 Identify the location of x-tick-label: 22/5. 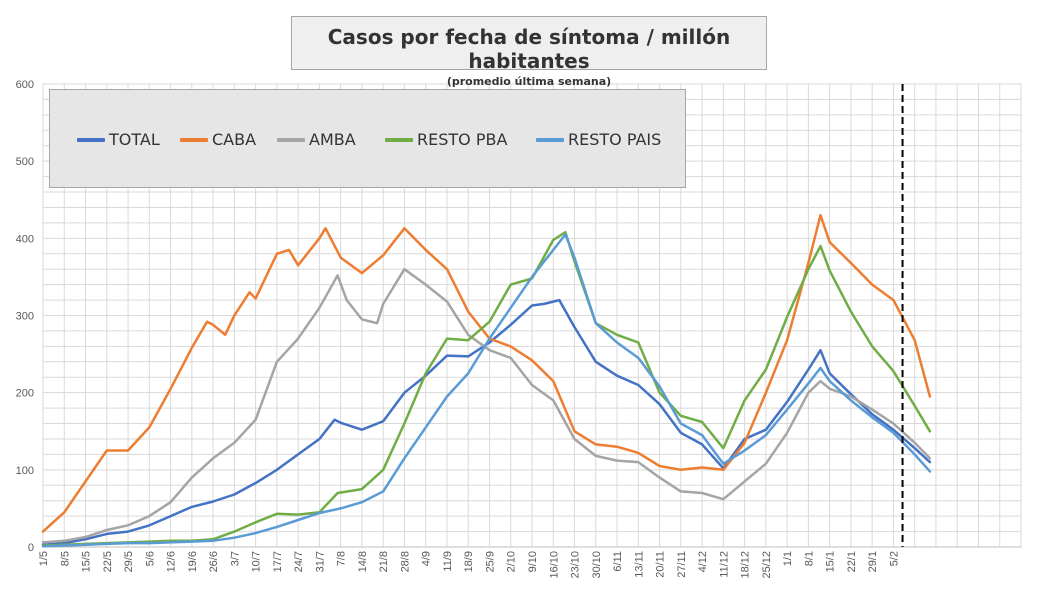
(108, 561).